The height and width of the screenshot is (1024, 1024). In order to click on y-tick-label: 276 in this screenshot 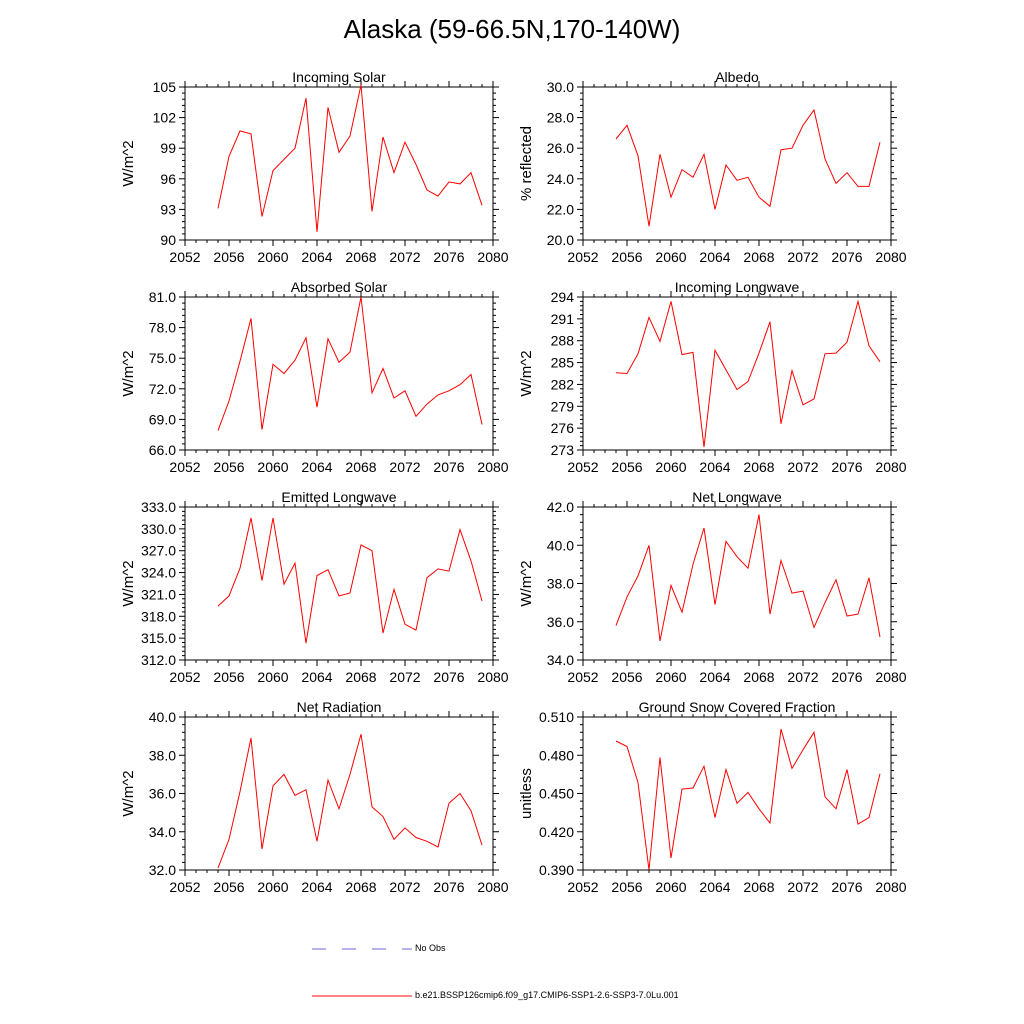, I will do `click(563, 428)`.